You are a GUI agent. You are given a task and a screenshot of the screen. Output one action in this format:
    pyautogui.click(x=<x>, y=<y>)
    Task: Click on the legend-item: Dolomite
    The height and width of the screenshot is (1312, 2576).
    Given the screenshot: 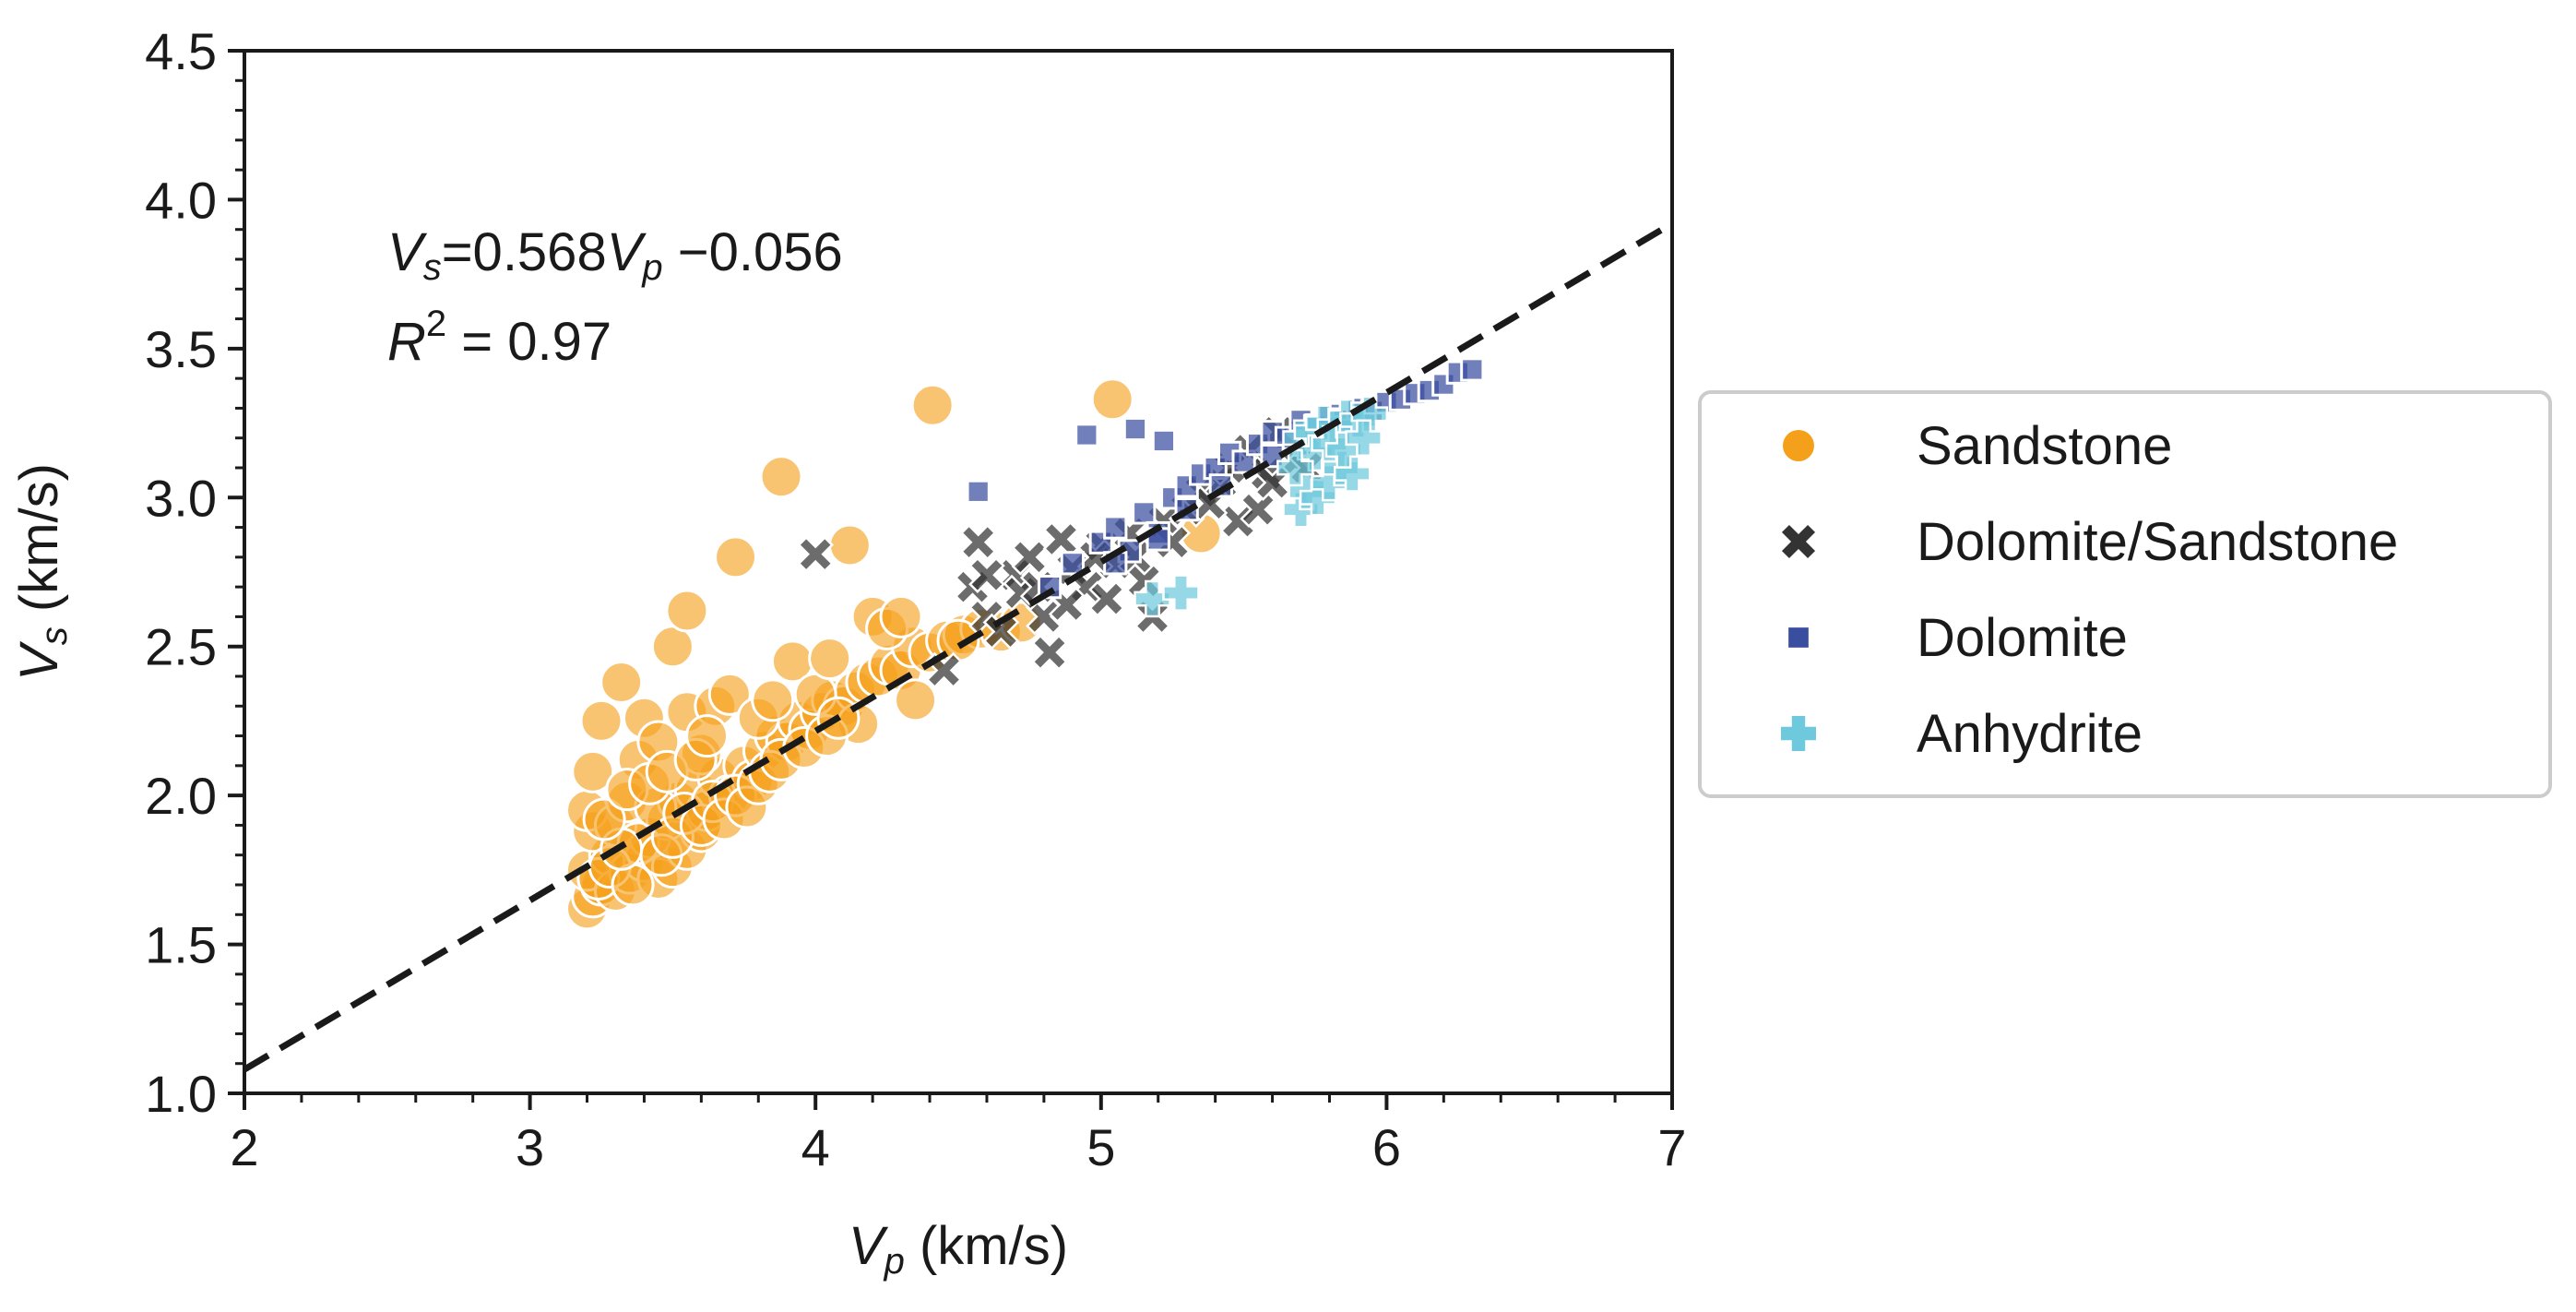 What is the action you would take?
    pyautogui.click(x=1958, y=638)
    